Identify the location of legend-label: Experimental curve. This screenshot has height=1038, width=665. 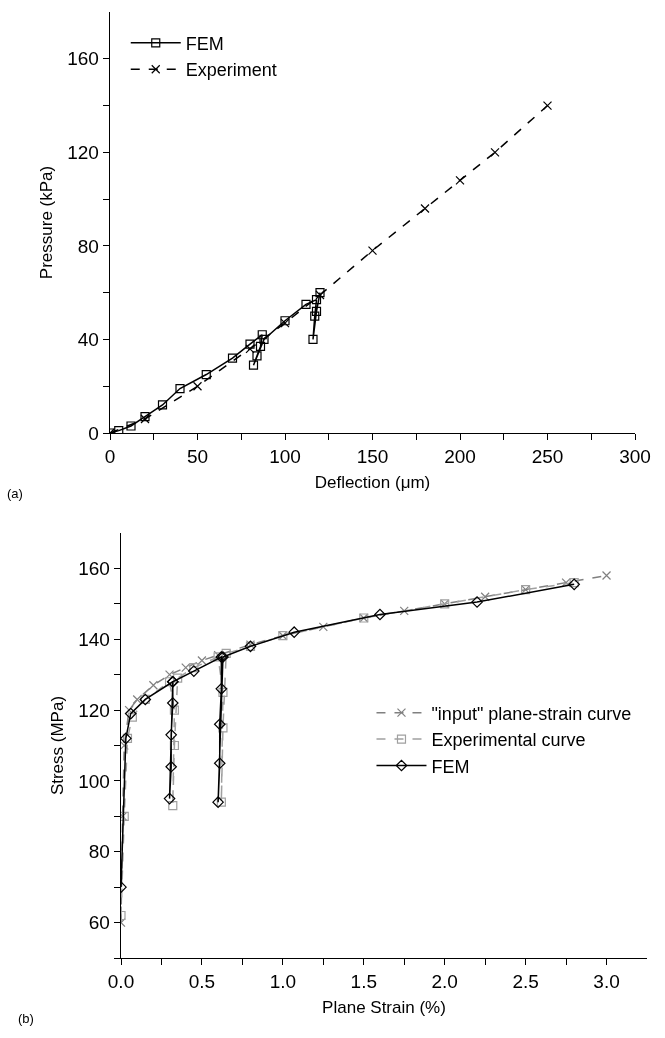
(508, 740).